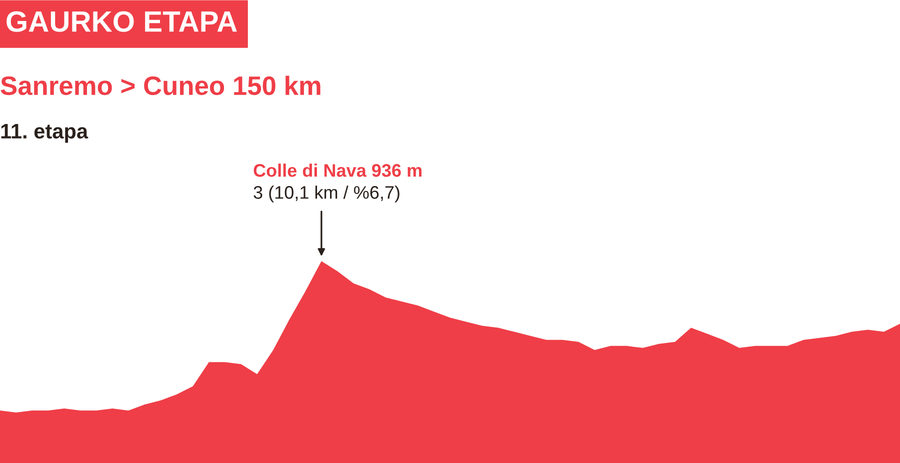 The image size is (900, 463). Describe the element at coordinates (327, 194) in the screenshot. I see `text: 3 (10,1 km / %6,7)` at that location.